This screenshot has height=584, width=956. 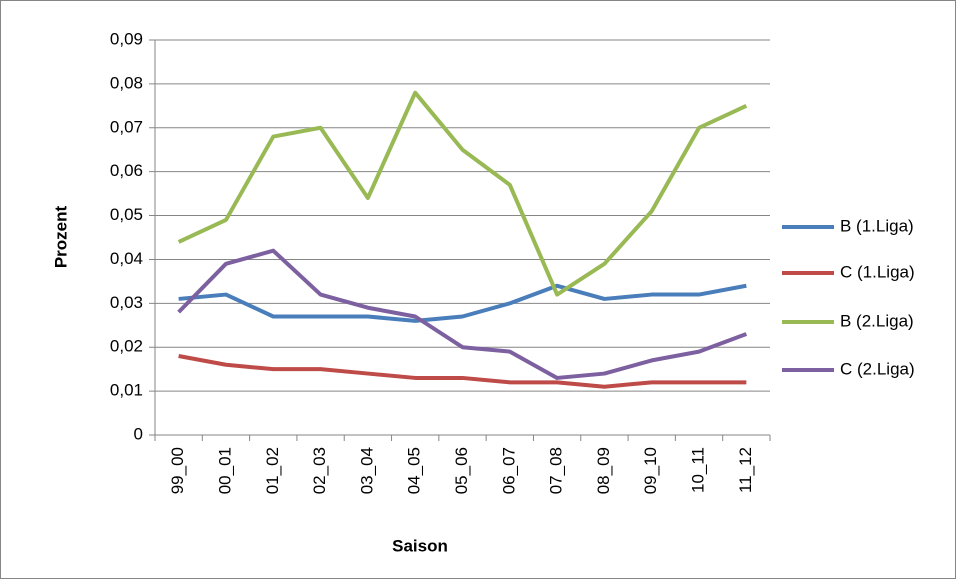 I want to click on x-tick-label: 99_00, so click(x=177, y=470).